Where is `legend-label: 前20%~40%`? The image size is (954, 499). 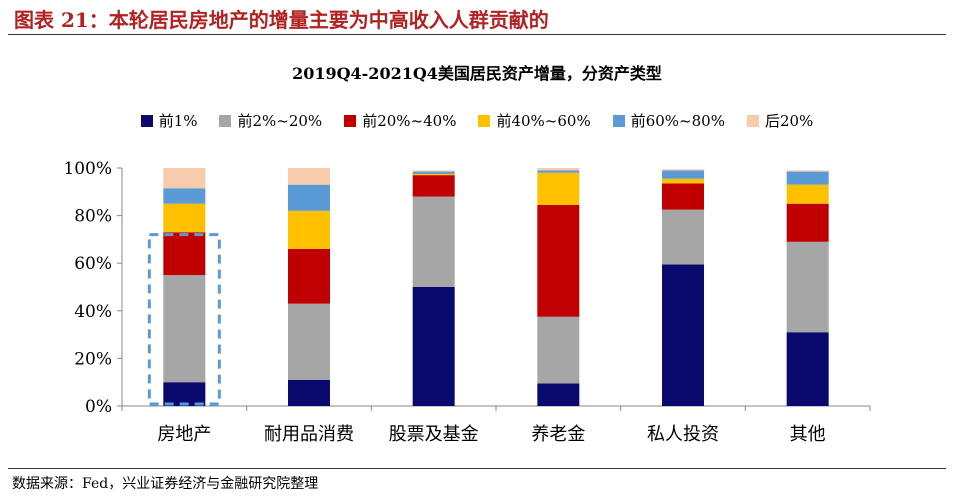
legend-label: 前20%~40% is located at coordinates (409, 121).